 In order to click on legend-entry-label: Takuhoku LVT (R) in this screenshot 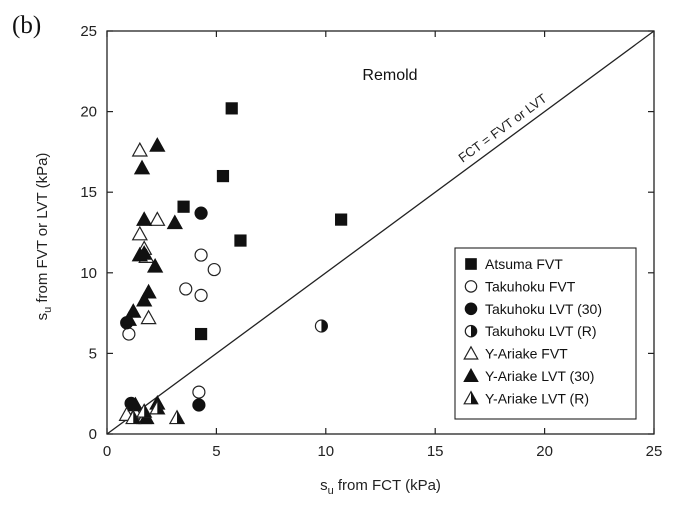, I will do `click(541, 331)`.